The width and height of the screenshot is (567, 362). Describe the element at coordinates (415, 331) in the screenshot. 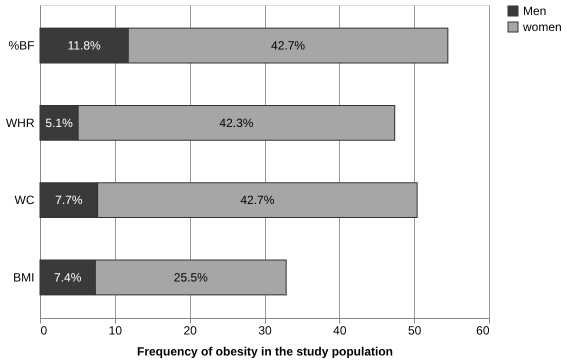

I see `x-tick-label: 50` at that location.